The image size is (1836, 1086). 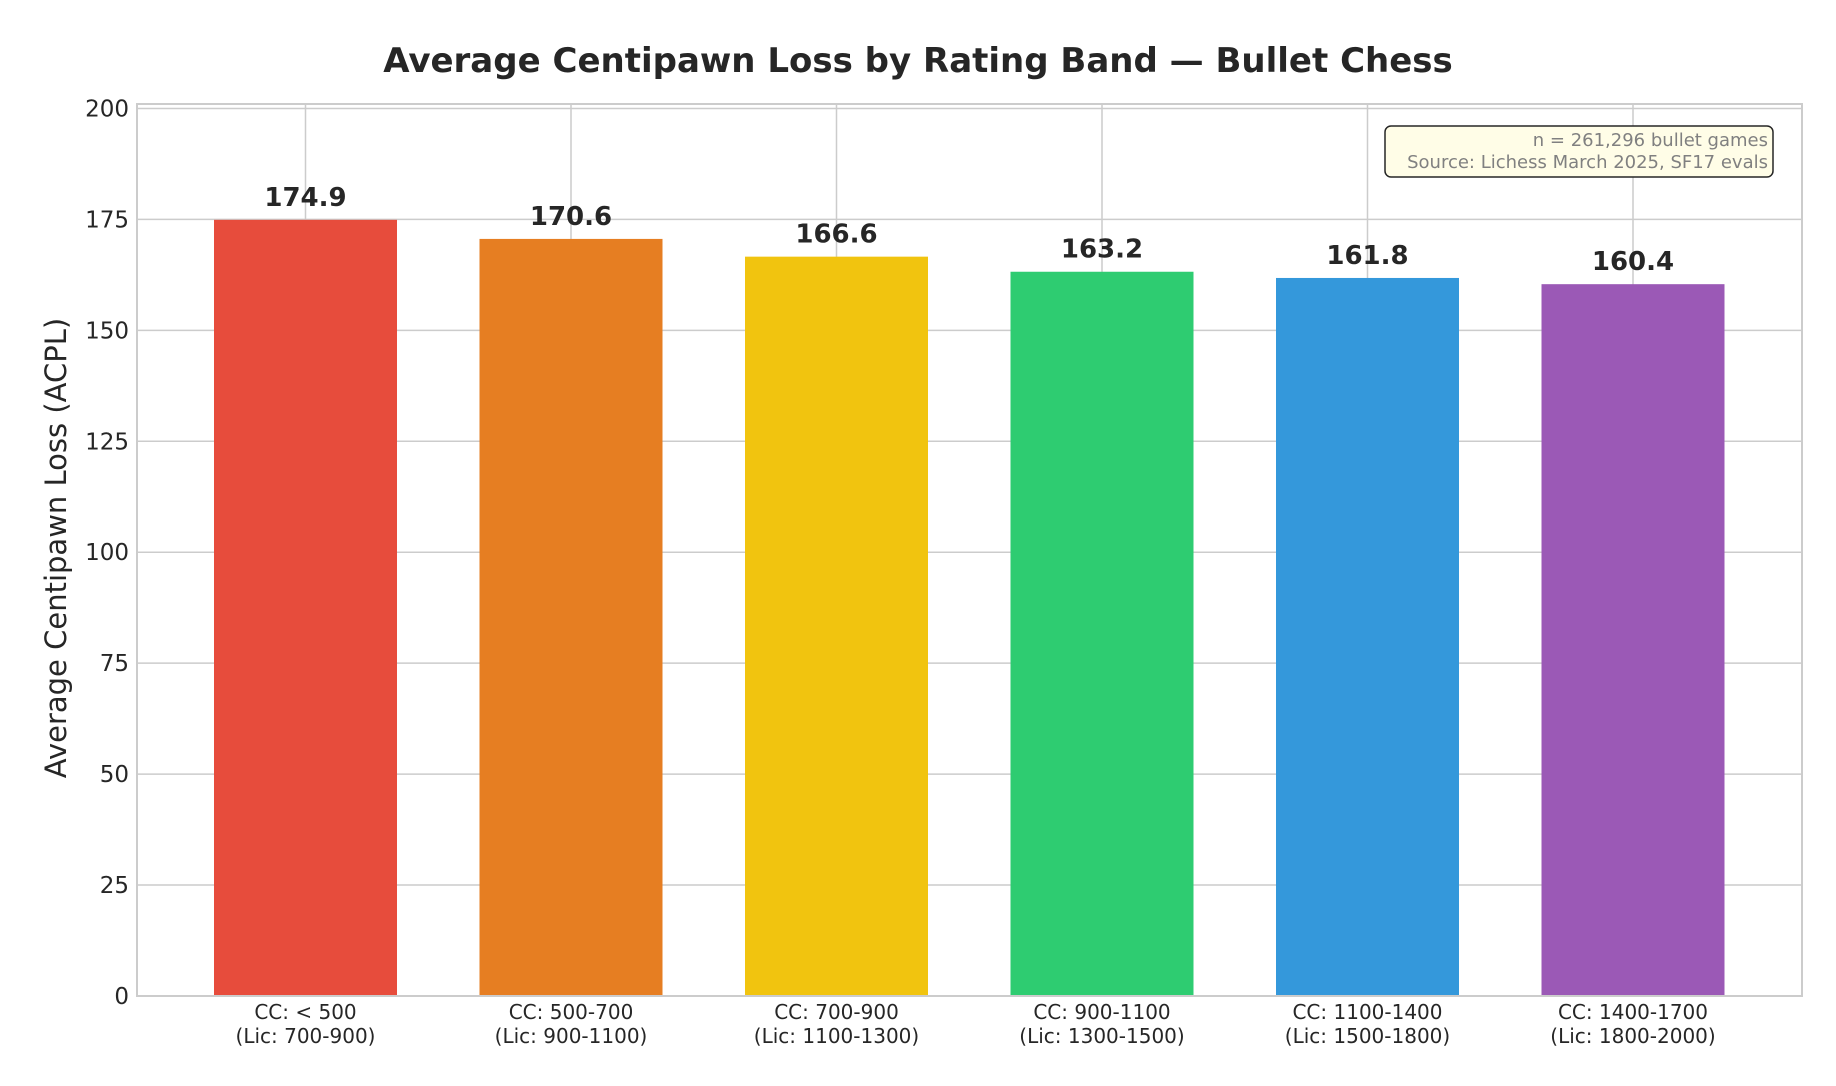 I want to click on y-tick-label: 75, so click(x=114, y=664).